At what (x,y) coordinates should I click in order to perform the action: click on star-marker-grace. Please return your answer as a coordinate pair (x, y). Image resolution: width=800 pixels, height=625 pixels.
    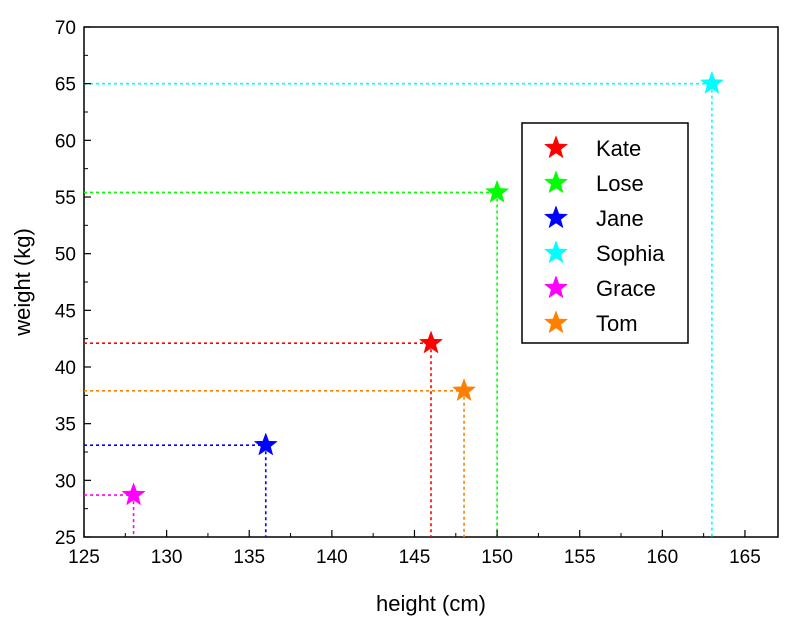
    Looking at the image, I should click on (133, 494).